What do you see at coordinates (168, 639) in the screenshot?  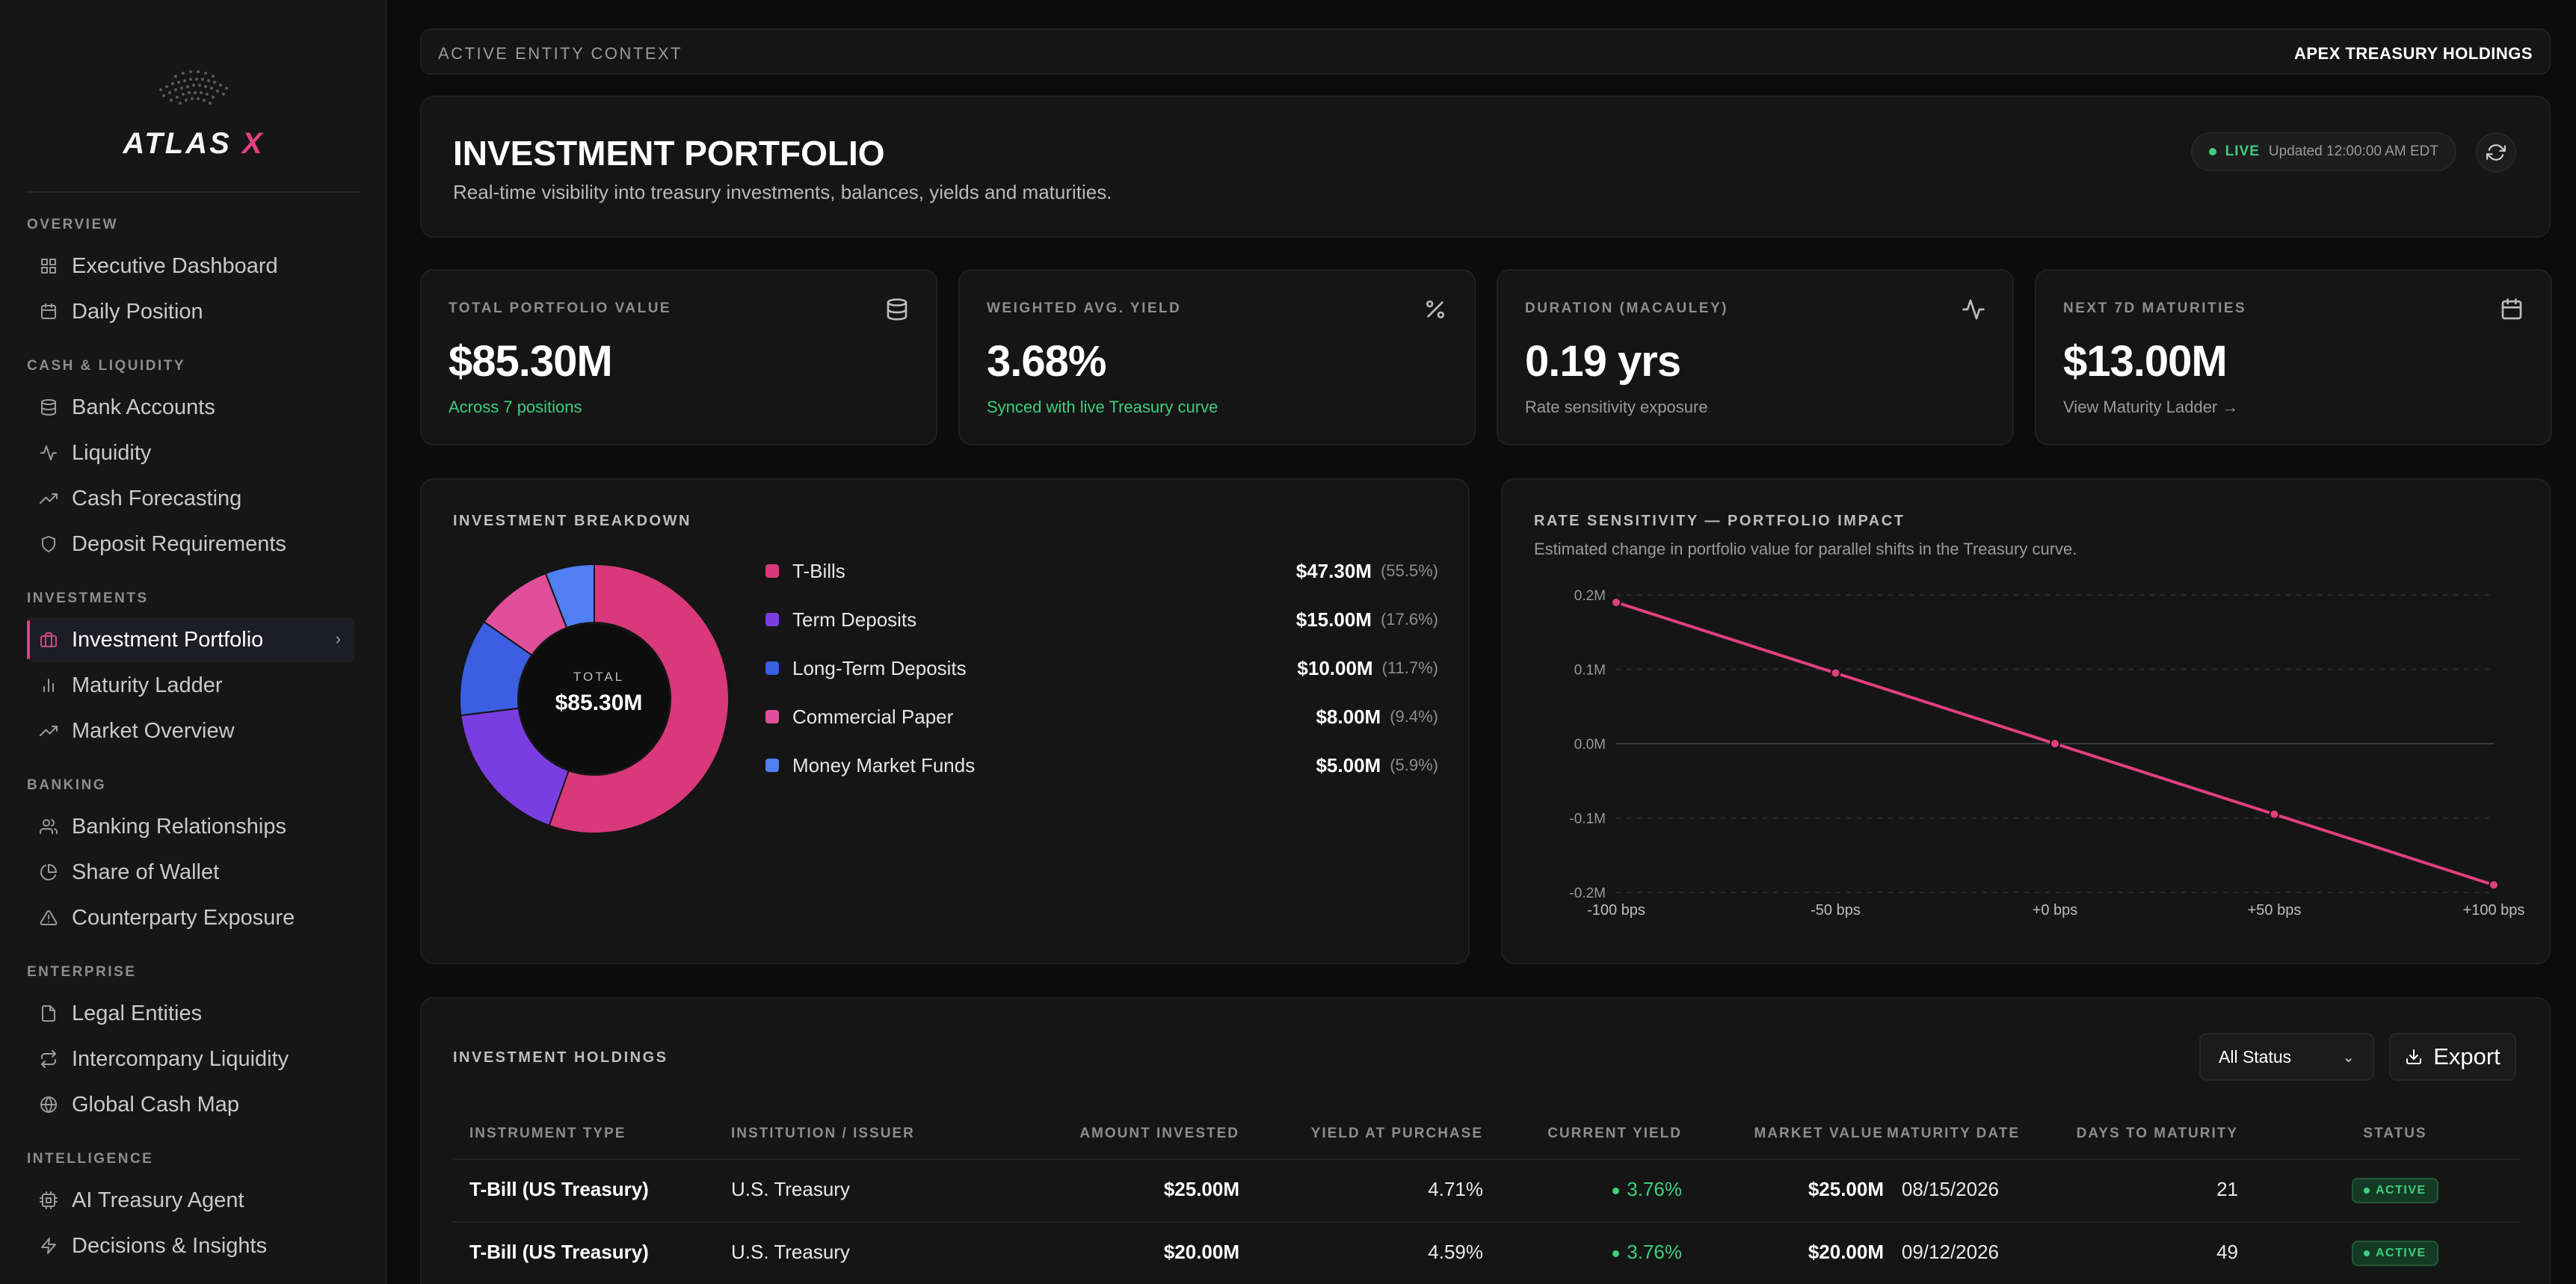 I see `sidebar-item-label: Investment Portfolio` at bounding box center [168, 639].